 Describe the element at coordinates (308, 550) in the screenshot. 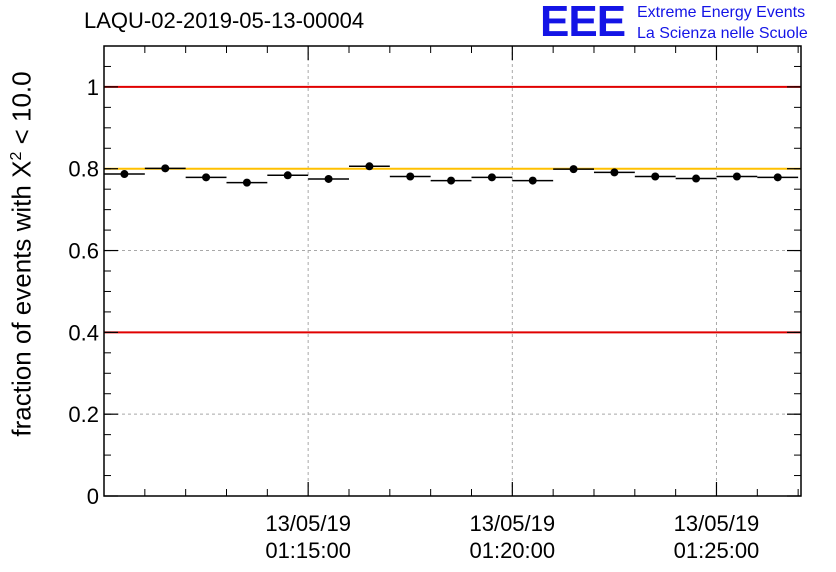

I see `x-tick-label-time: 01:15:00` at that location.